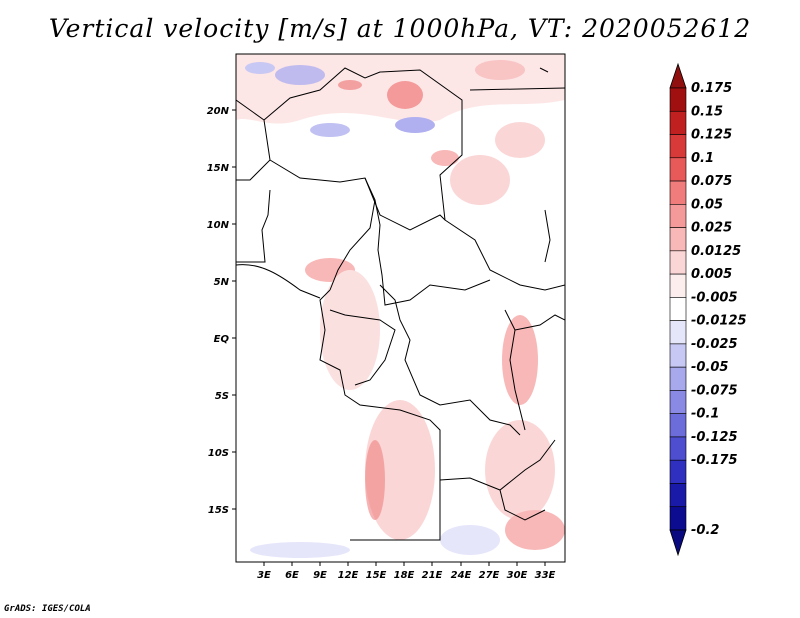  I want to click on colorbar-label: 0.0125, so click(716, 251).